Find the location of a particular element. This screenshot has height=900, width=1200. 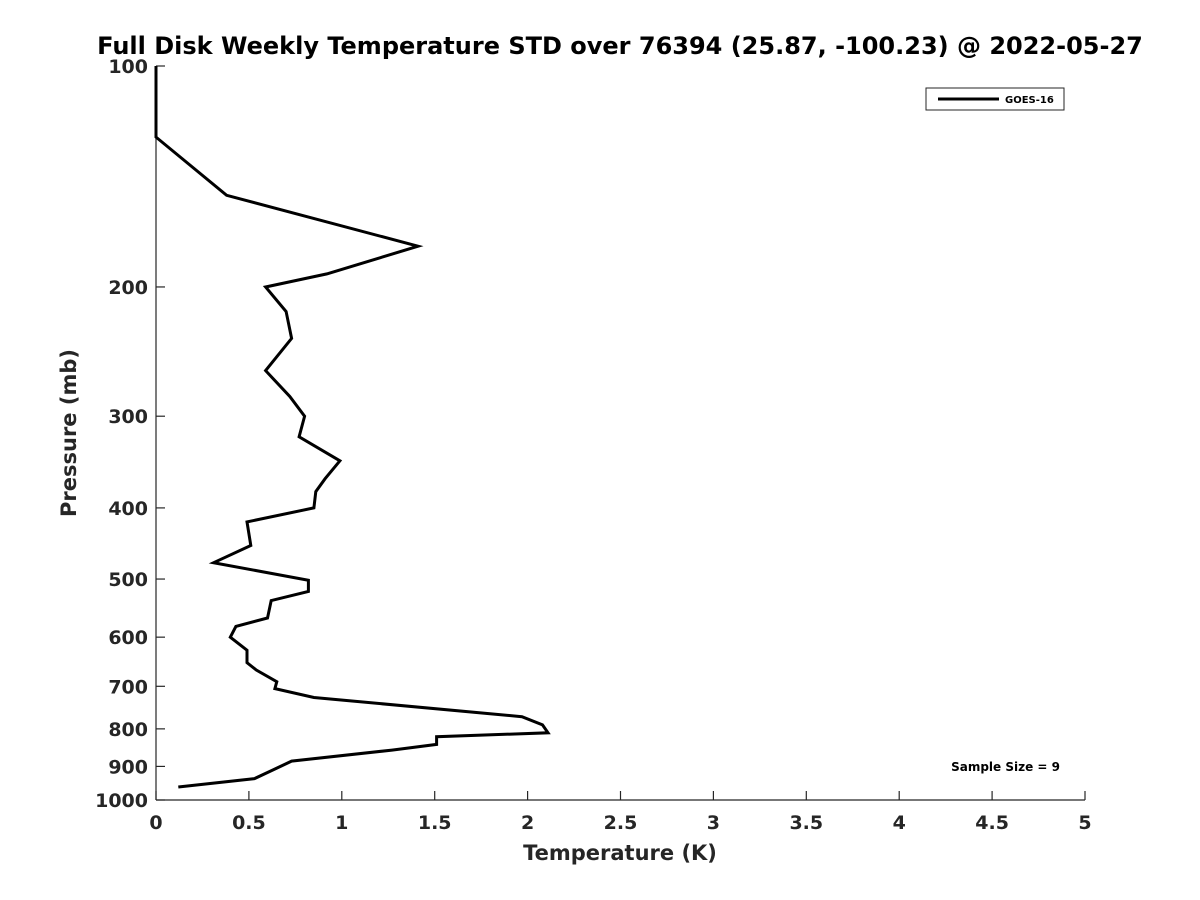

x-tick-label: 1 is located at coordinates (341, 823).